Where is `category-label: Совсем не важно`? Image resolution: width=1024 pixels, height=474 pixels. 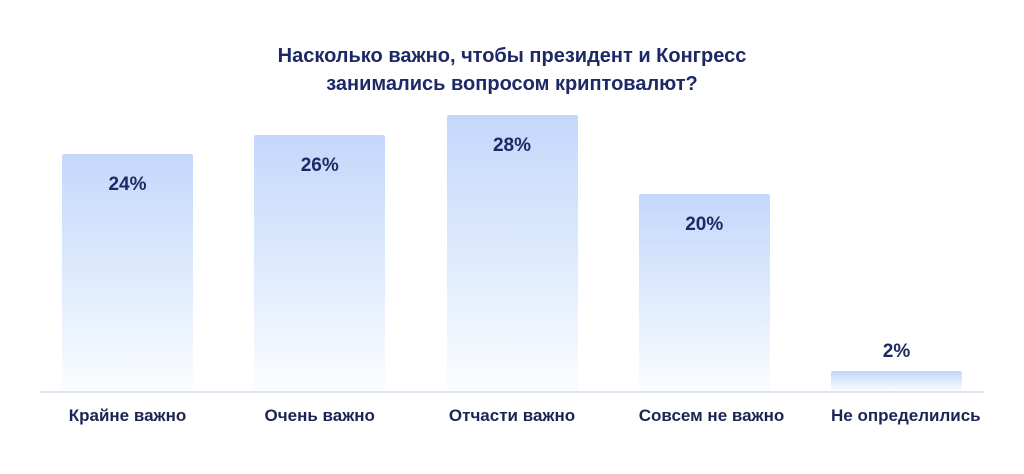
category-label: Совсем не важно is located at coordinates (711, 415).